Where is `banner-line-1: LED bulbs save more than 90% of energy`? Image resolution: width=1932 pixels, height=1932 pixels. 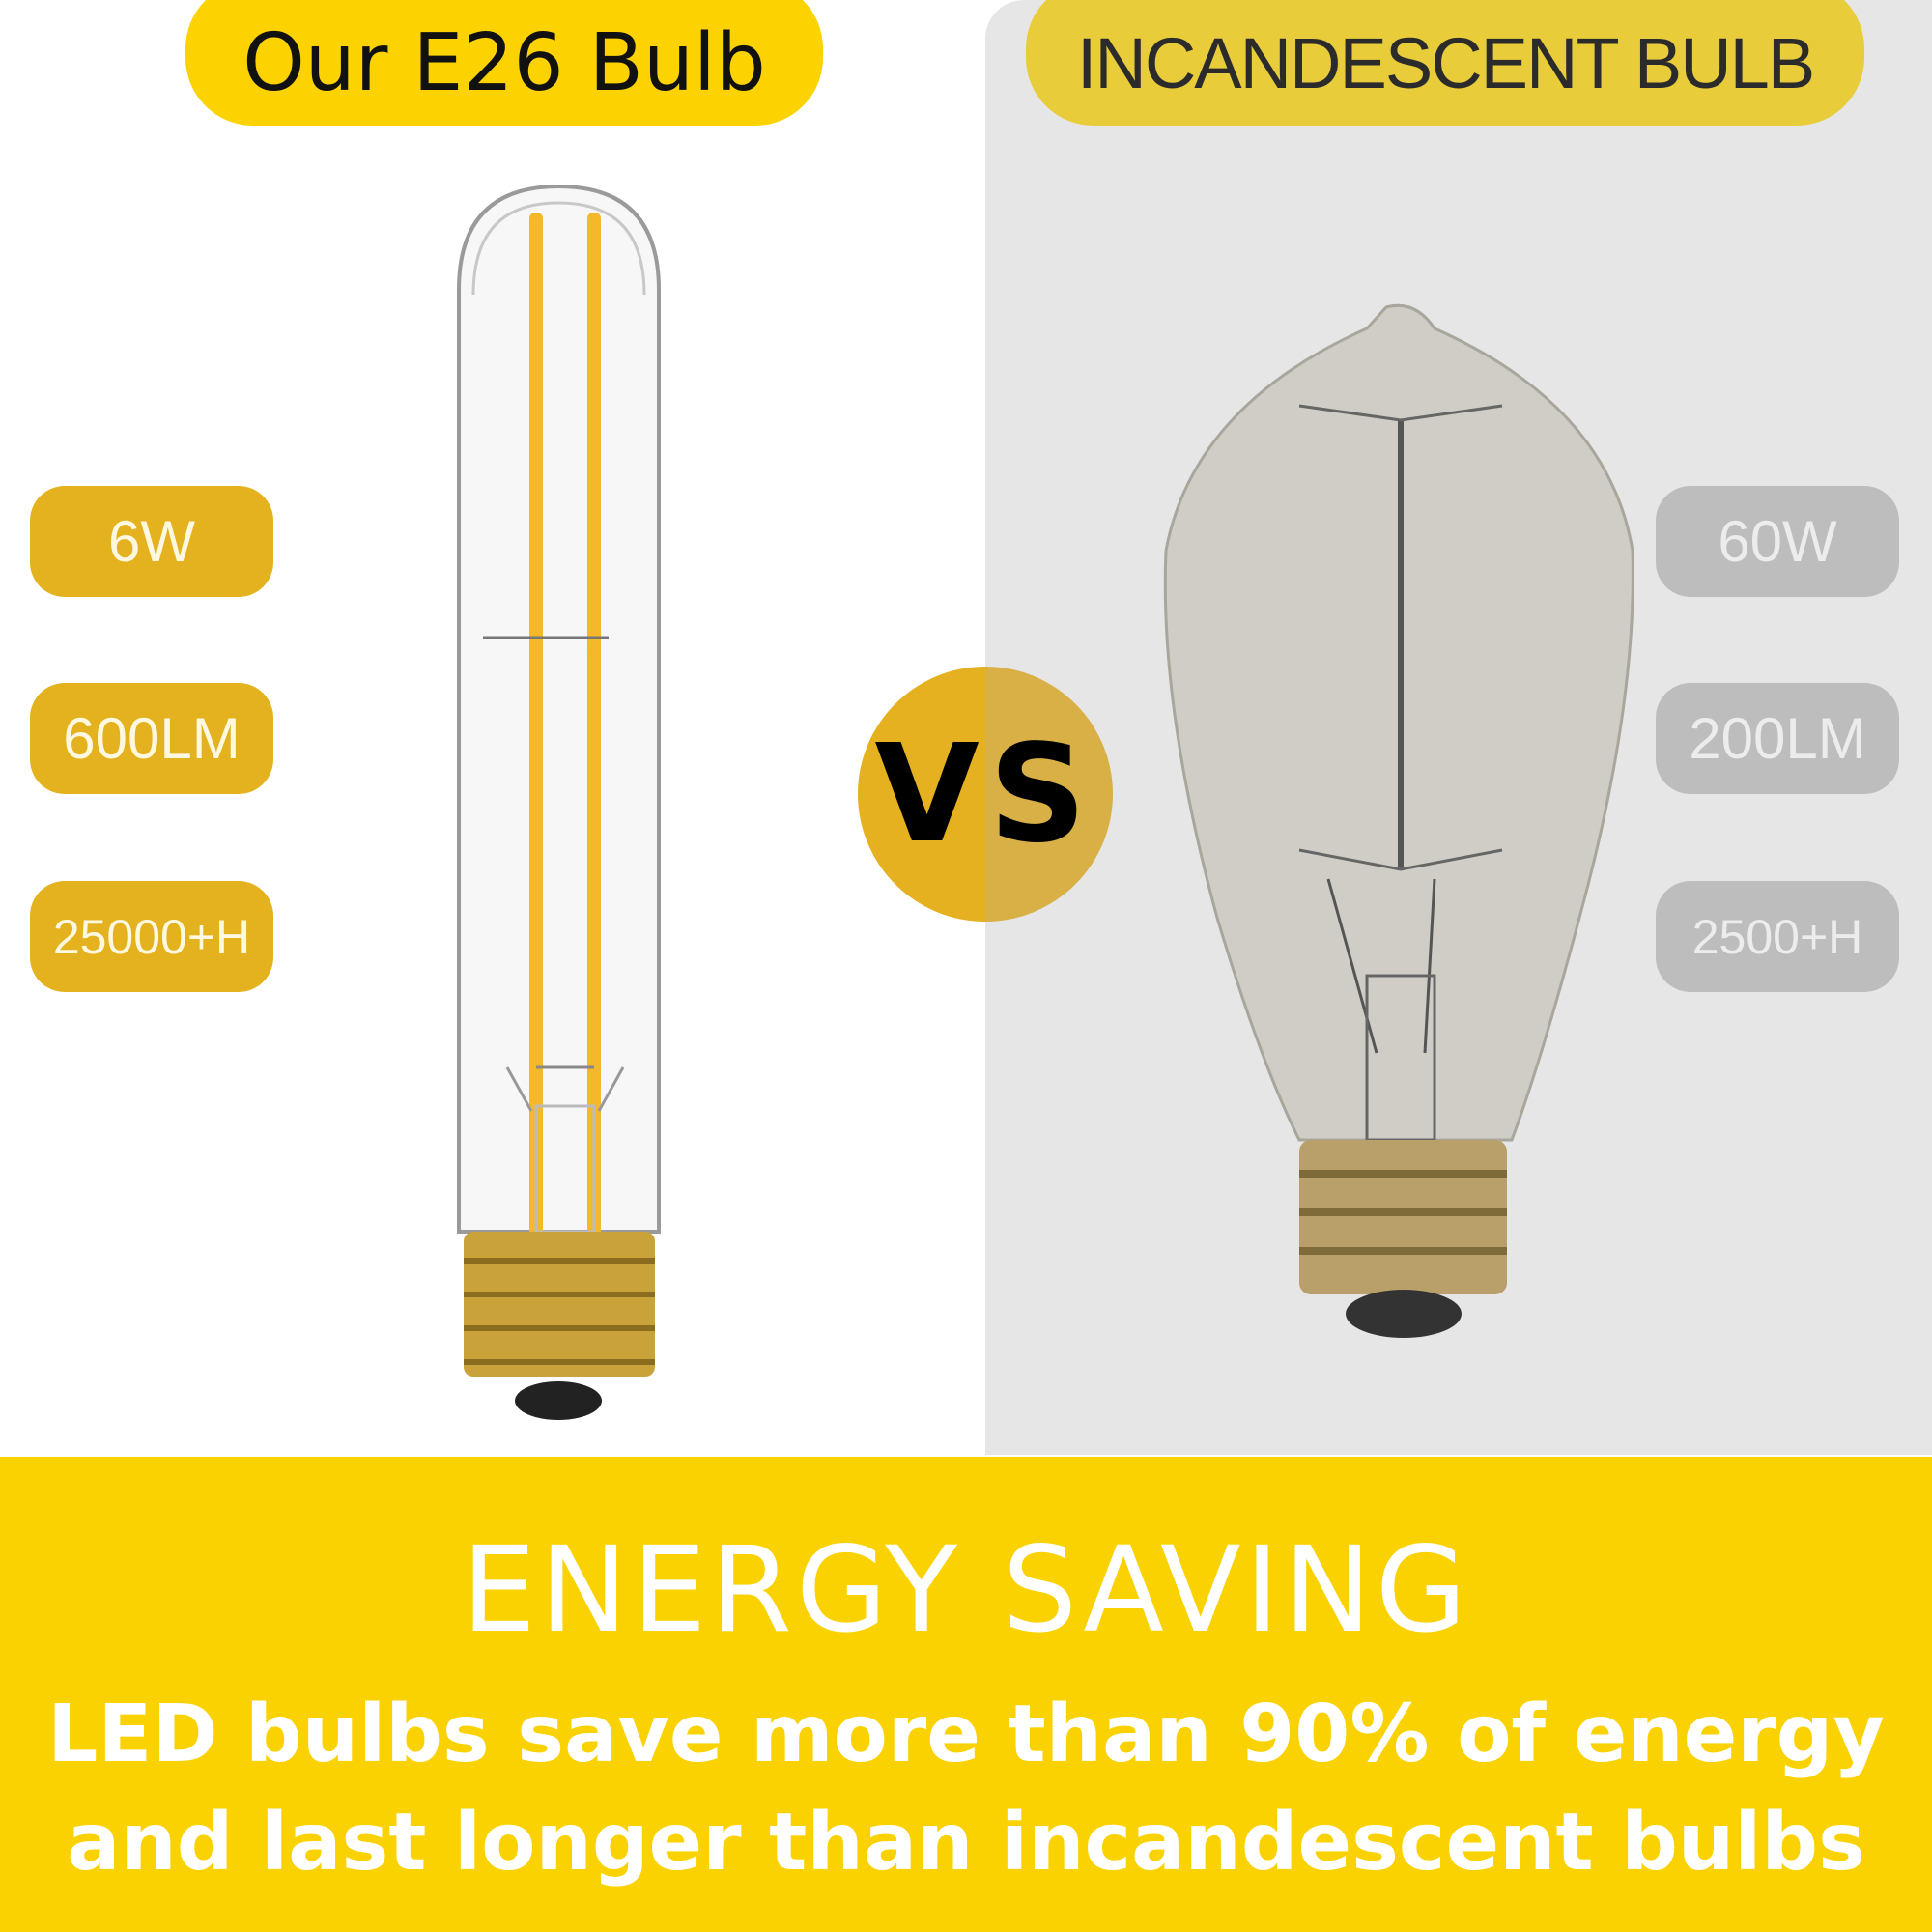 banner-line-1: LED bulbs save more than 90% of energy is located at coordinates (966, 1734).